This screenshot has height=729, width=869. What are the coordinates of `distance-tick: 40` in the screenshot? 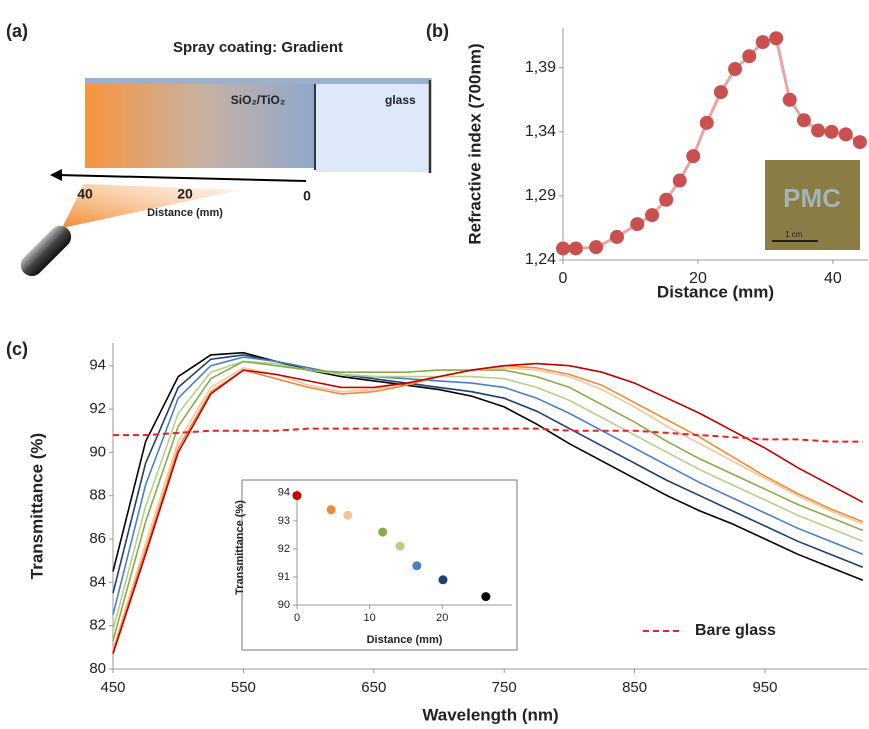 It's located at (85, 194).